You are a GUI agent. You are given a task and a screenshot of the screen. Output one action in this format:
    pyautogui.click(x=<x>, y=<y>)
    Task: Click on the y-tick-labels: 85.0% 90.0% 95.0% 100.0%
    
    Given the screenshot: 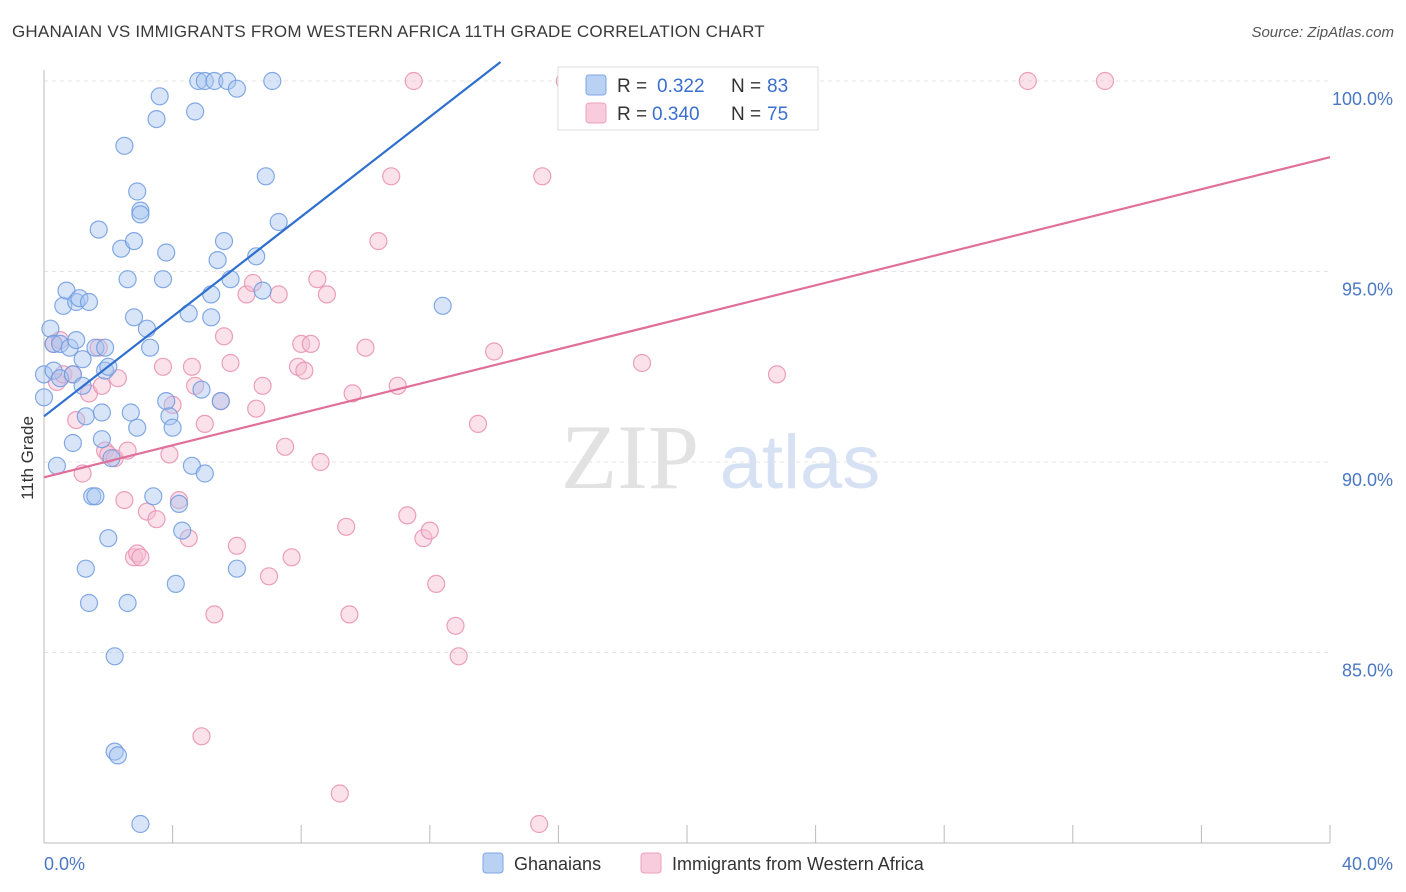 What is the action you would take?
    pyautogui.click(x=1362, y=384)
    